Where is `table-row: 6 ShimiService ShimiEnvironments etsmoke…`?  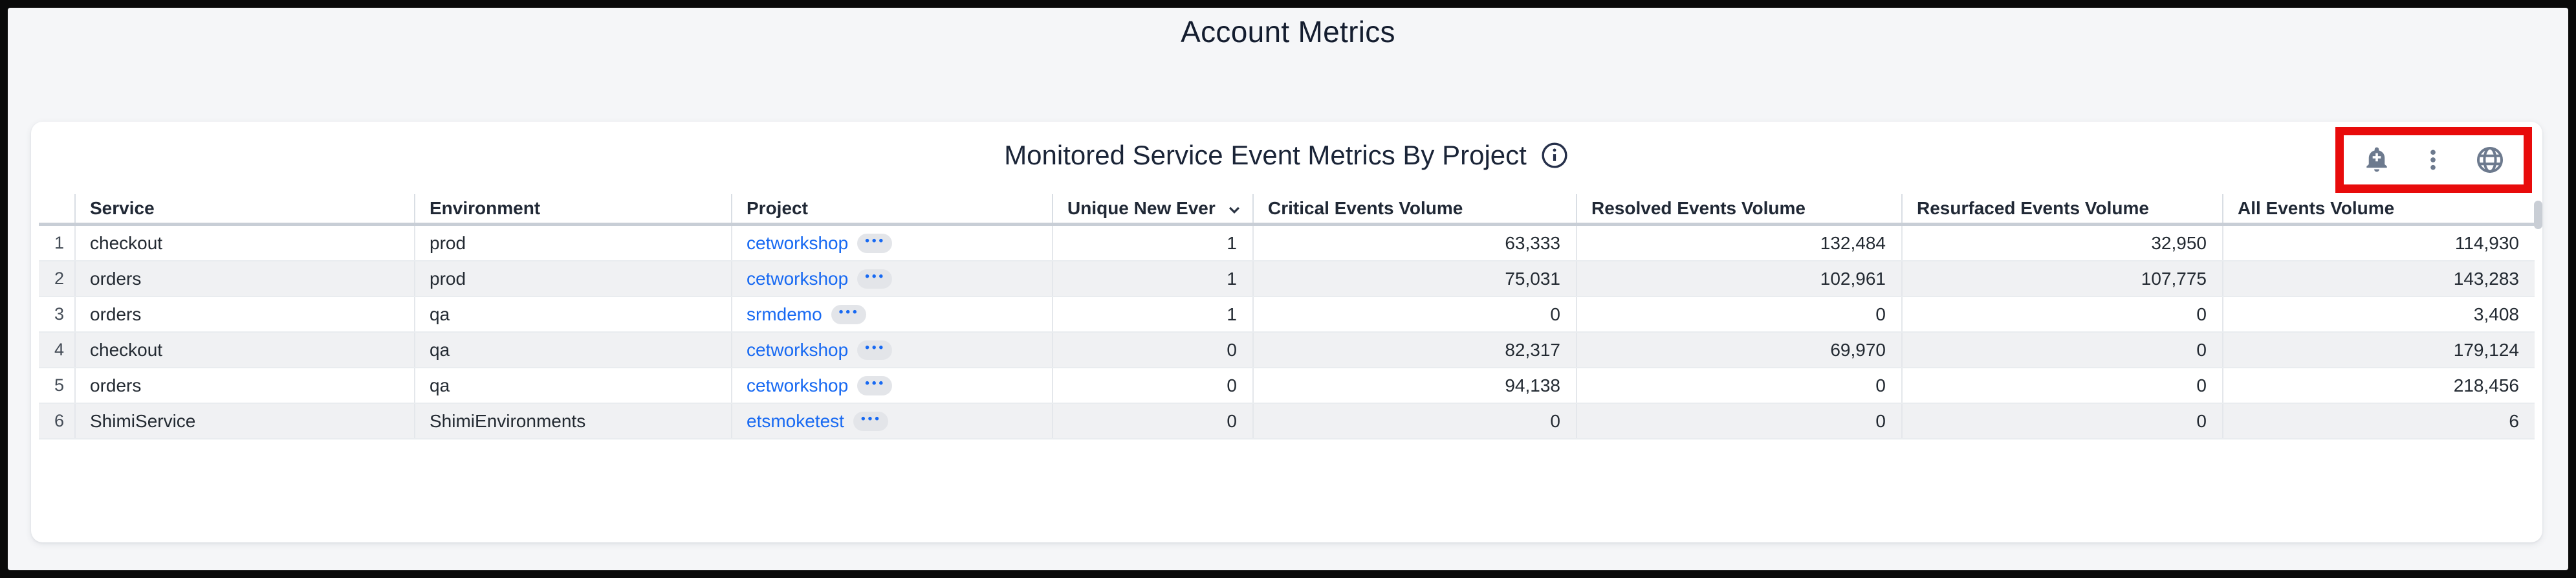 table-row: 6 ShimiService ShimiEnvironments etsmoke… is located at coordinates (1287, 421).